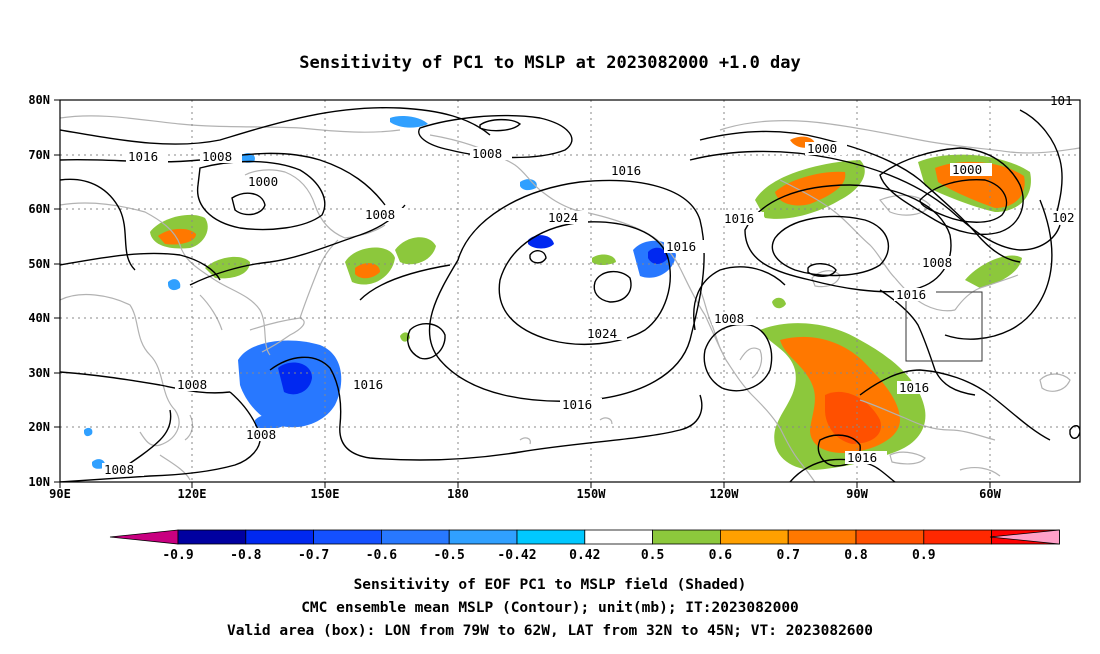 This screenshot has height=654, width=1100. Describe the element at coordinates (458, 494) in the screenshot. I see `lon-label: 180` at that location.